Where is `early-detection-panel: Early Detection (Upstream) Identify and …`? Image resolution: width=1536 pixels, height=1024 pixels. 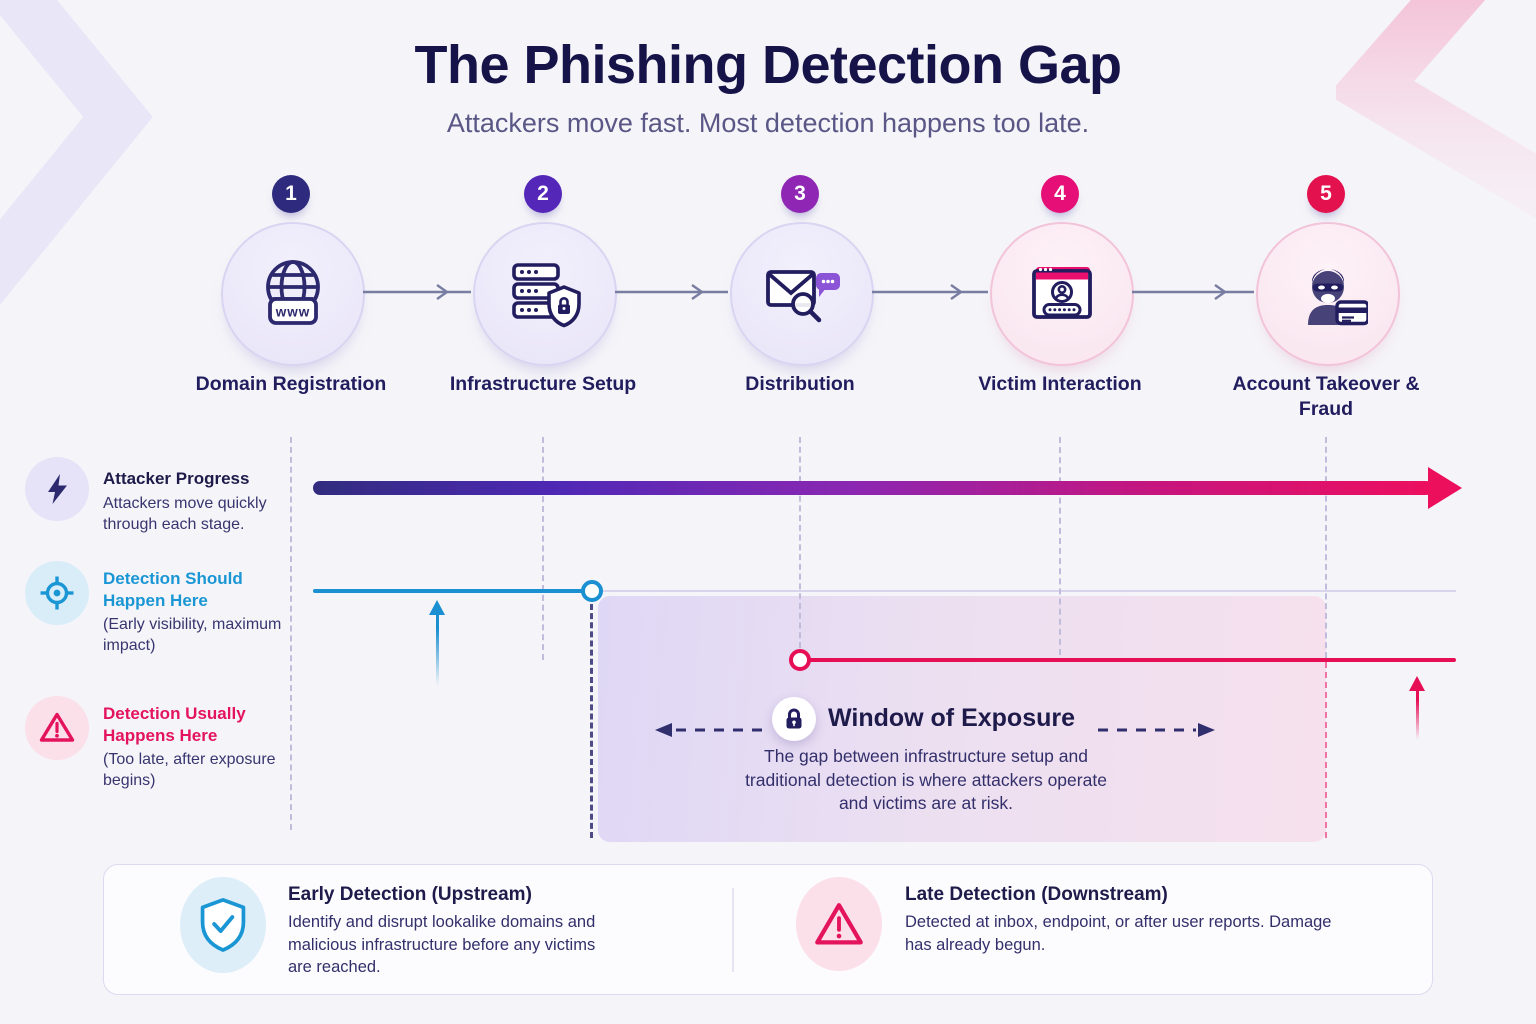
early-detection-panel: Early Detection (Upstream) Identify and … is located at coordinates (460, 931).